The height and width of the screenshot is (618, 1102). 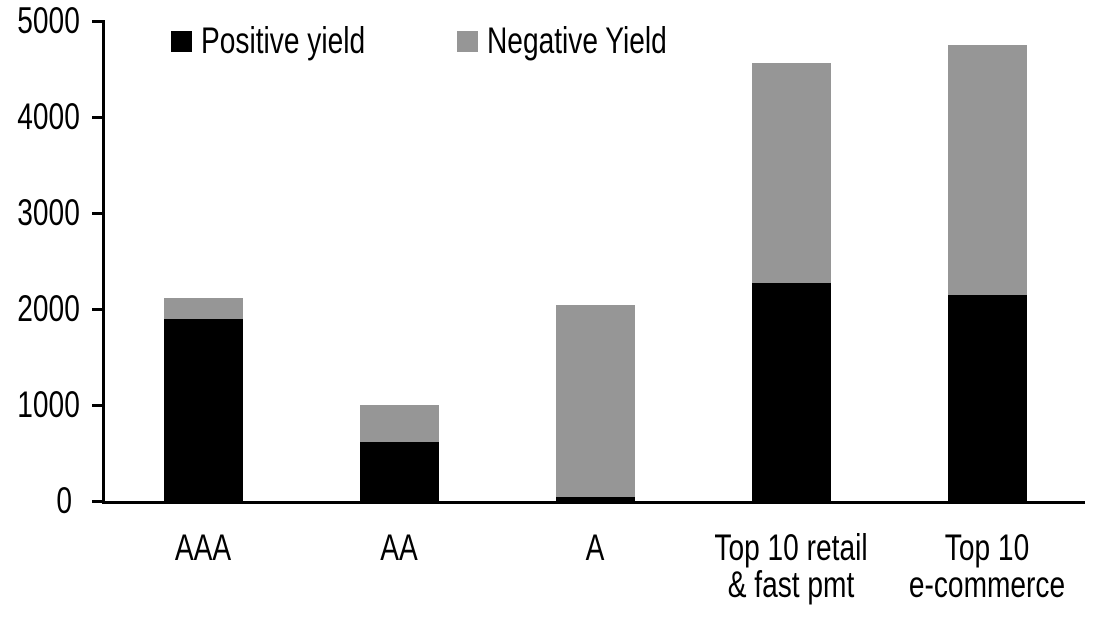 What do you see at coordinates (283, 40) in the screenshot?
I see `legend-label: Positive yield` at bounding box center [283, 40].